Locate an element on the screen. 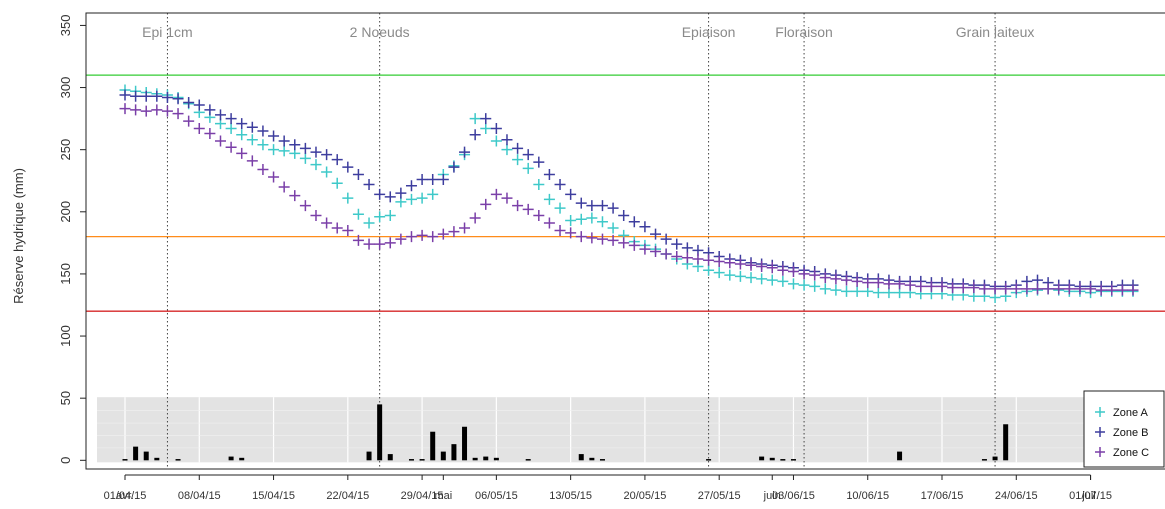 This screenshot has height=509, width=1165. y-tick-label: 50 is located at coordinates (65, 398).